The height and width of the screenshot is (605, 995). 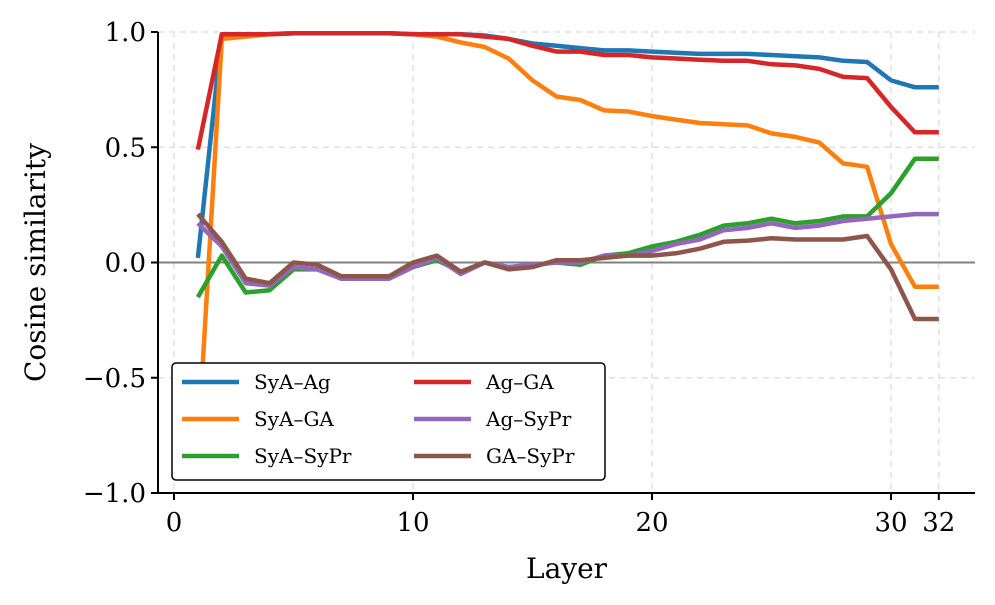 What do you see at coordinates (303, 456) in the screenshot?
I see `legend-label: SyA–SyPr` at bounding box center [303, 456].